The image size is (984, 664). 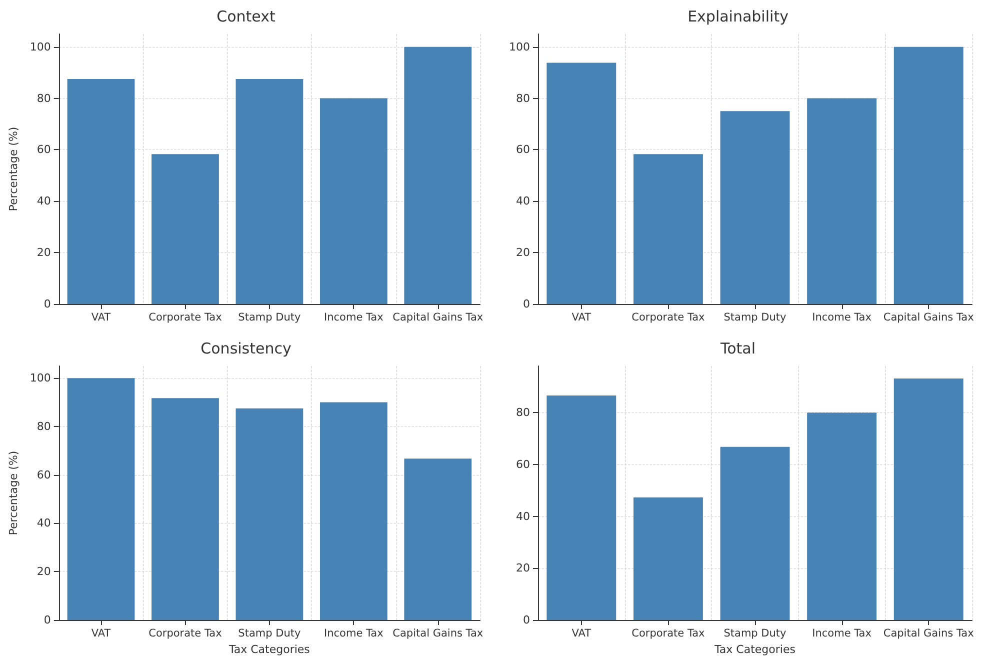 What do you see at coordinates (246, 349) in the screenshot?
I see `chart-title: Consistency` at bounding box center [246, 349].